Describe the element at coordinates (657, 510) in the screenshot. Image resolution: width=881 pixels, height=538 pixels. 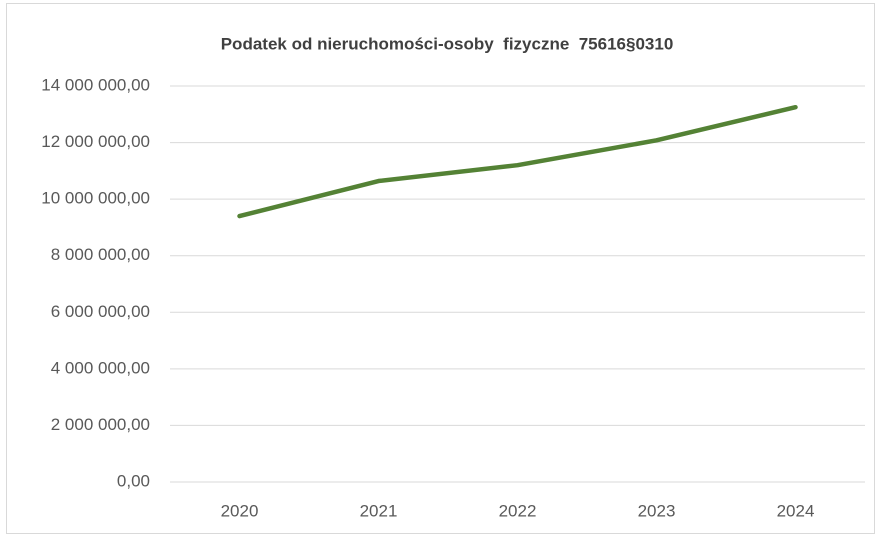
I see `x-tick-label: 2023` at that location.